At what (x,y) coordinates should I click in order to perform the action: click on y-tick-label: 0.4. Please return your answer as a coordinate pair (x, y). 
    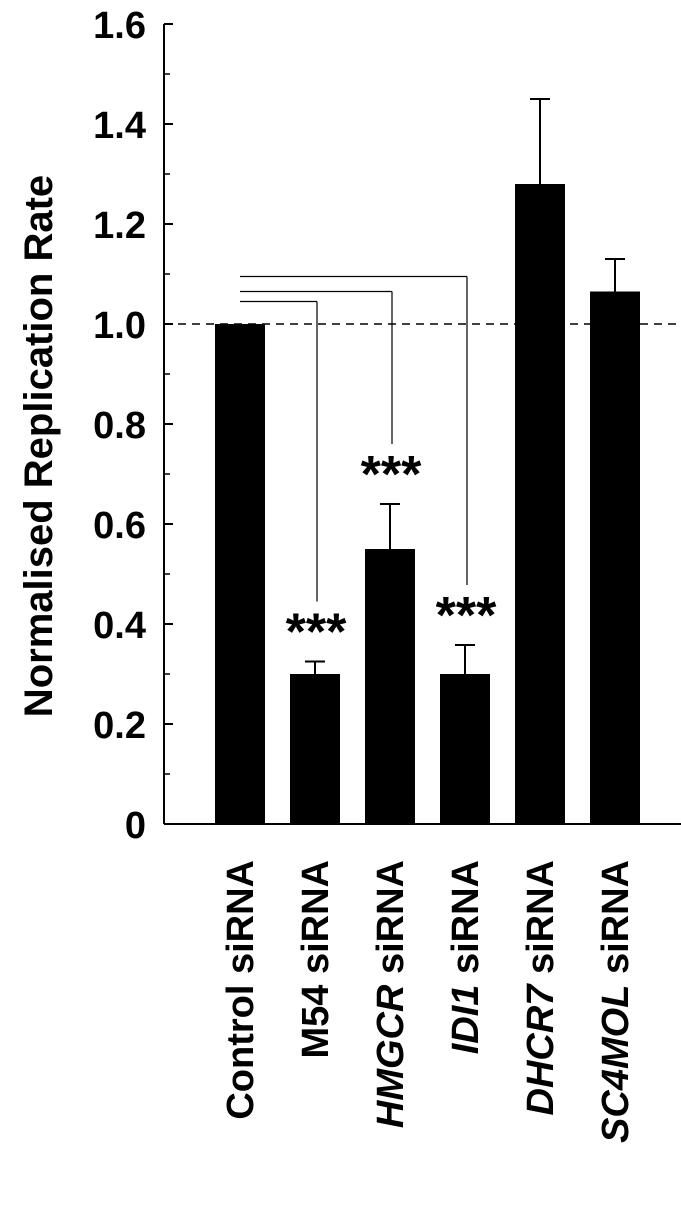
    Looking at the image, I should click on (119, 626).